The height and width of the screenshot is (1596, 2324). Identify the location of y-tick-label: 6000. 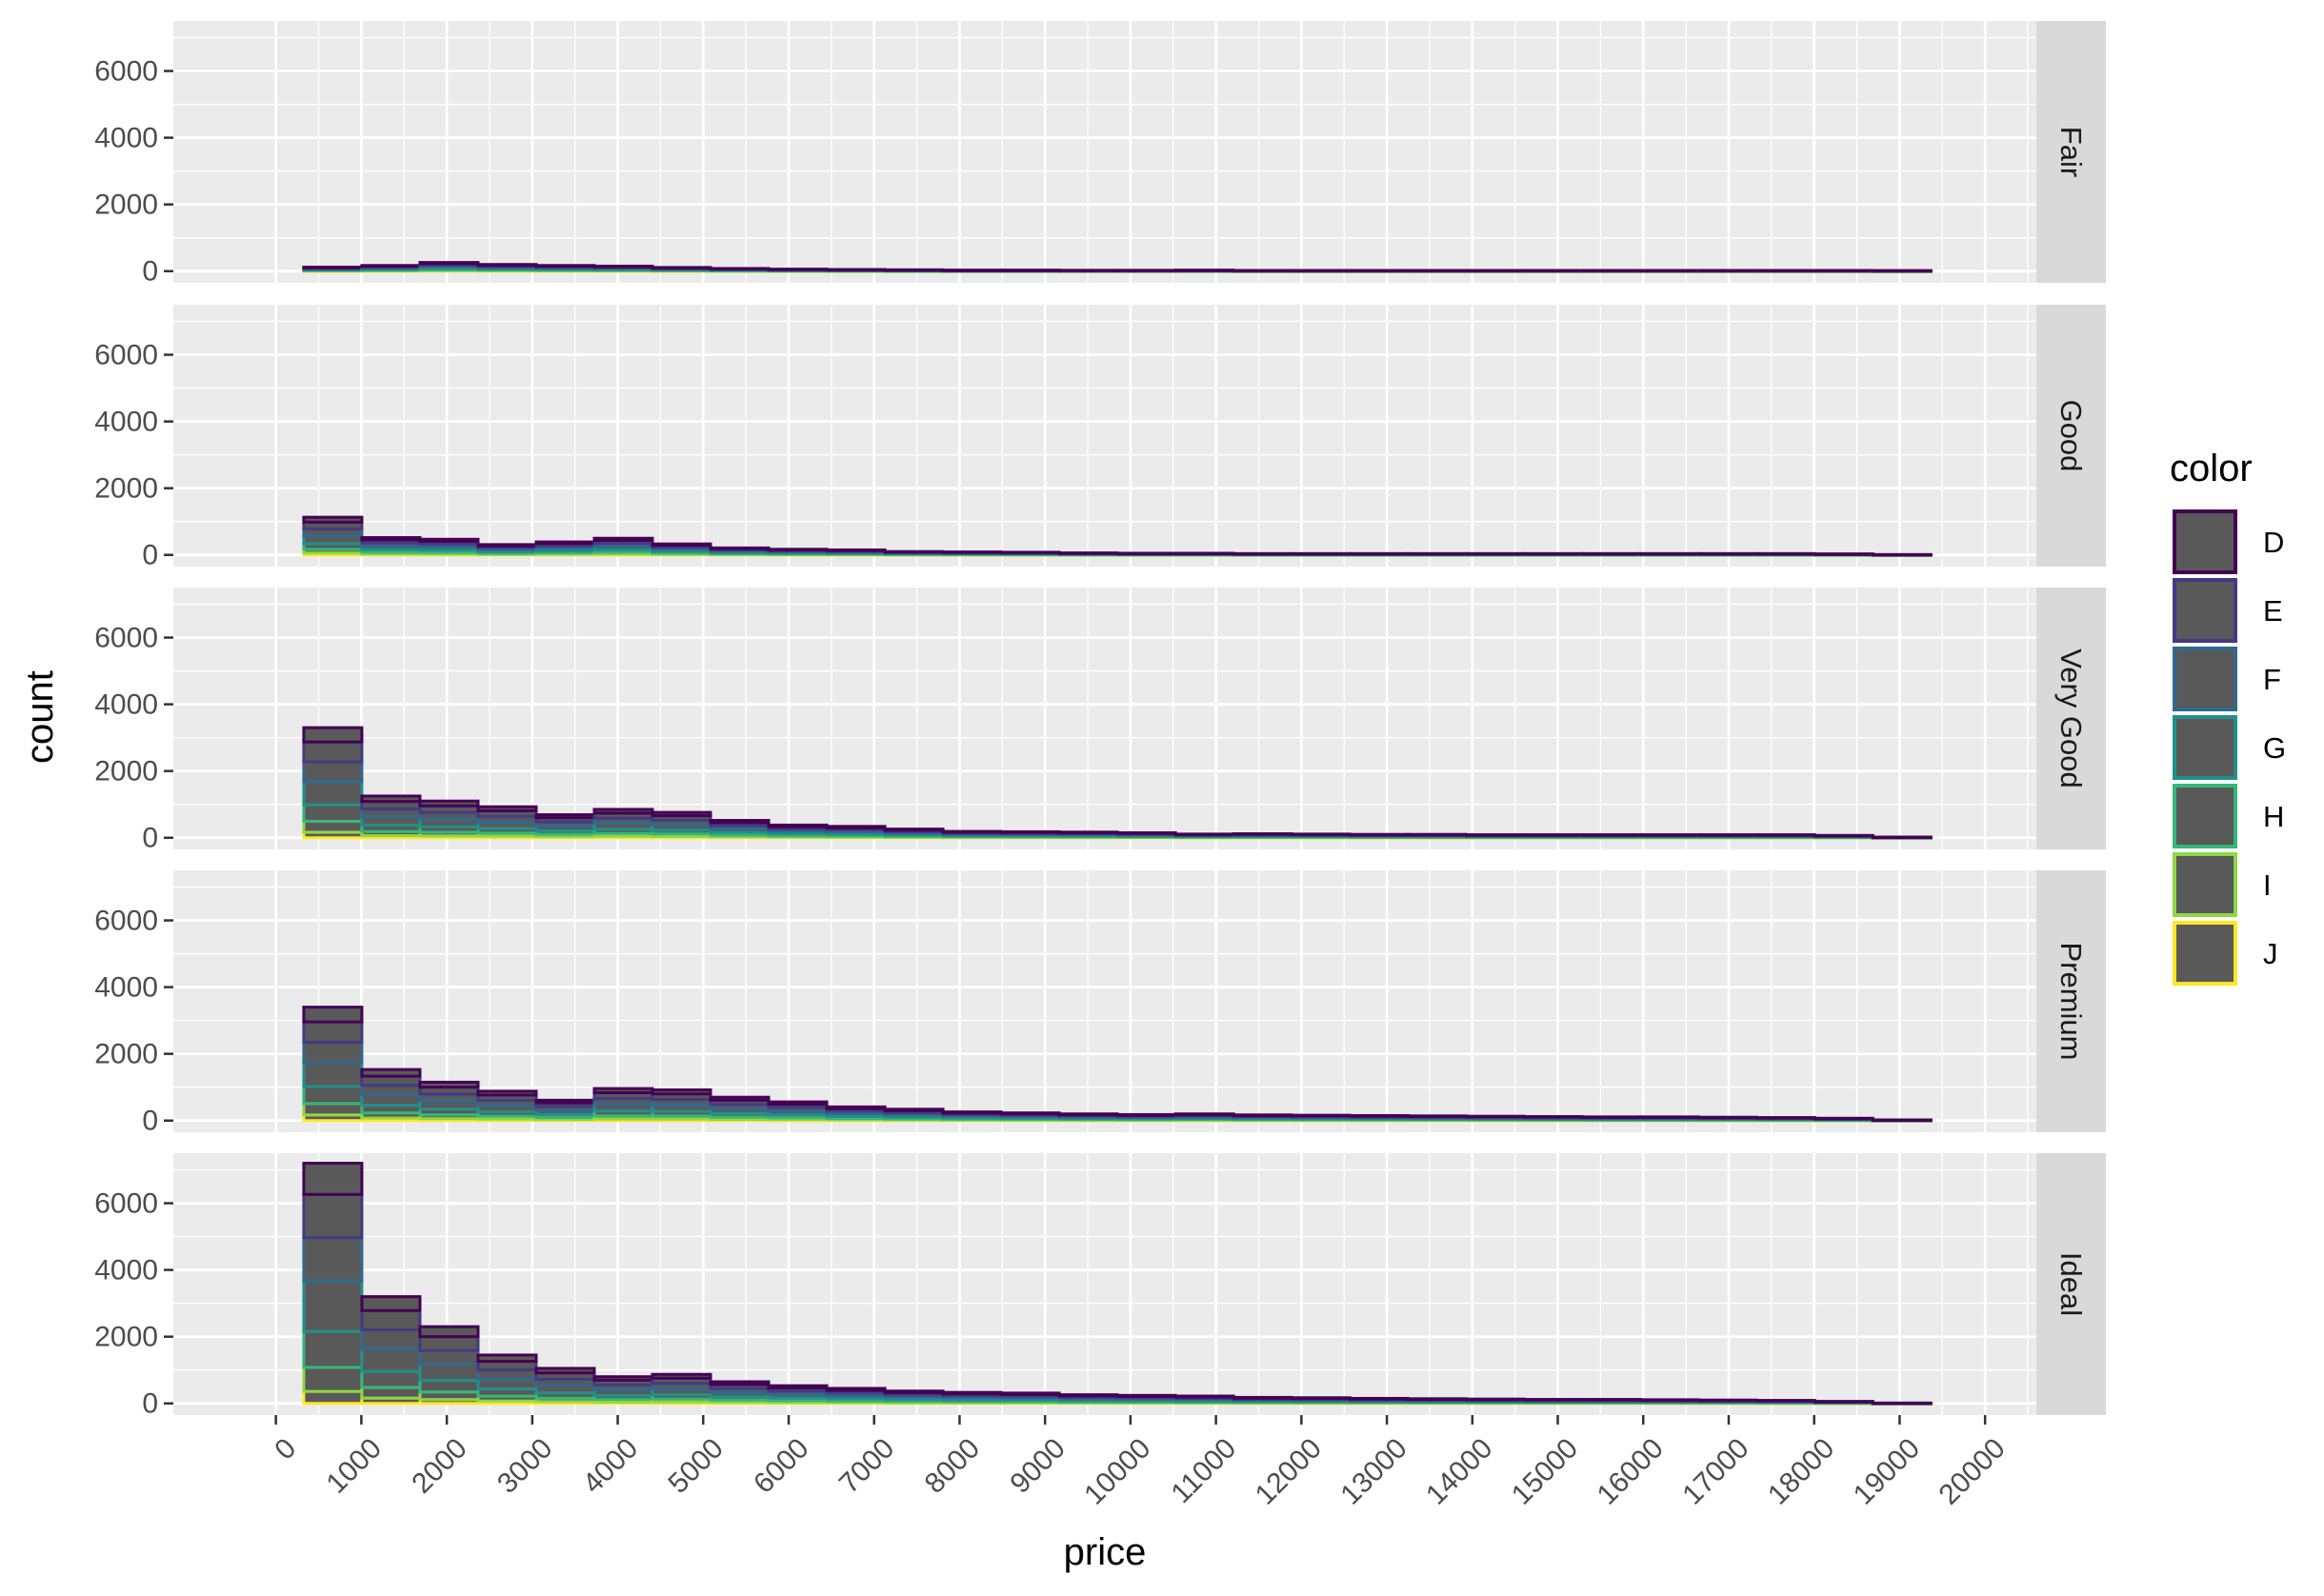
(126, 1204).